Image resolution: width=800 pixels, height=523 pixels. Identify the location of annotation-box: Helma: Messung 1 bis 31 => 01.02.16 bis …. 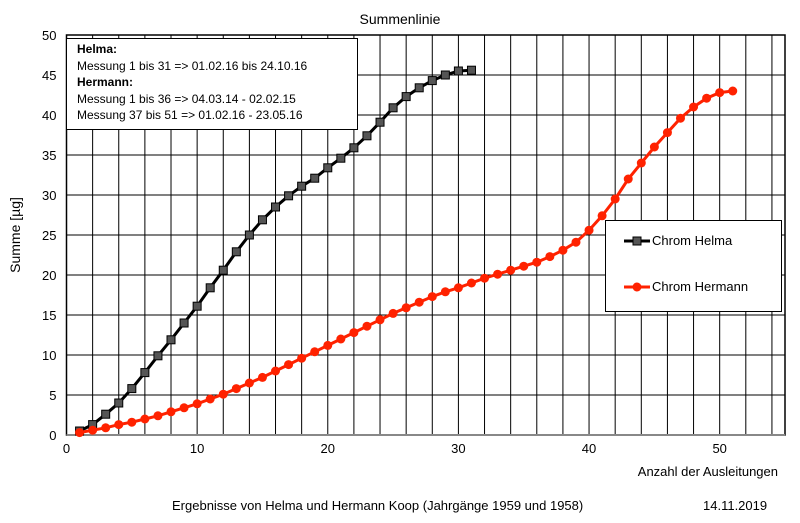
(212, 84).